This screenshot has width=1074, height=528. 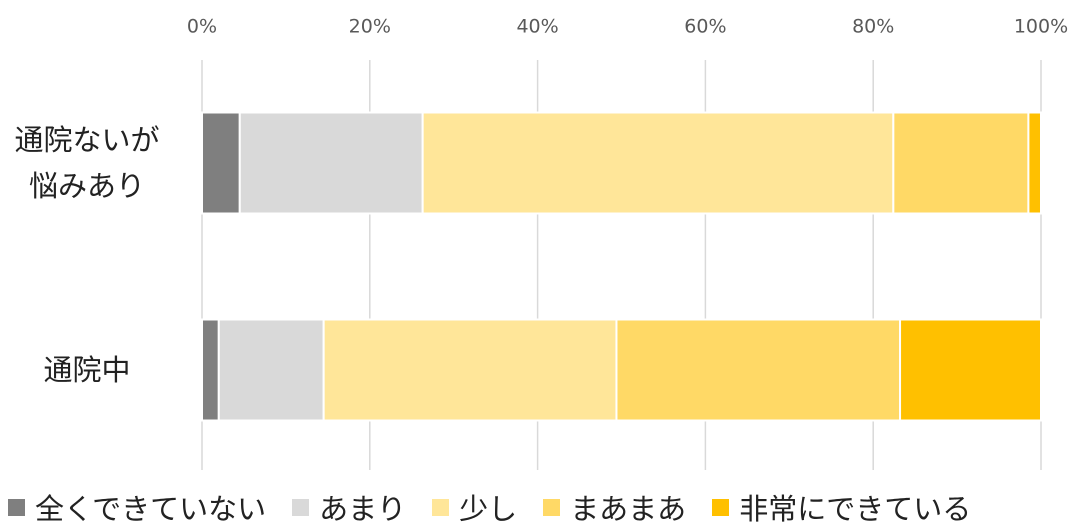 What do you see at coordinates (873, 27) in the screenshot?
I see `x-tick-label: 80%` at bounding box center [873, 27].